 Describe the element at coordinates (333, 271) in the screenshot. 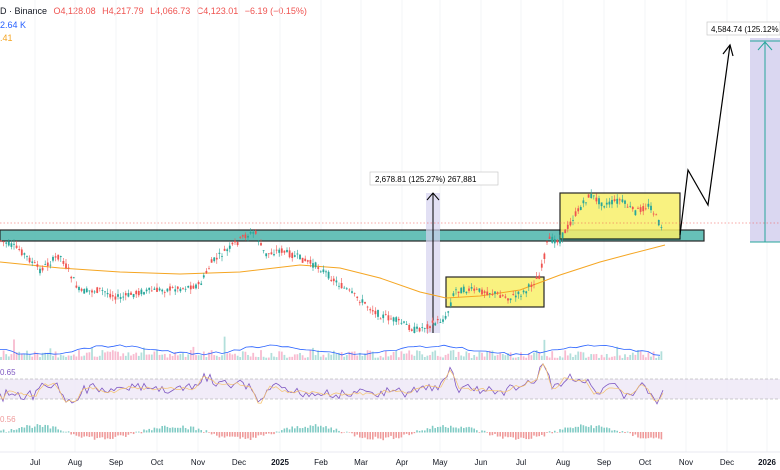

I see `ma-line` at that location.